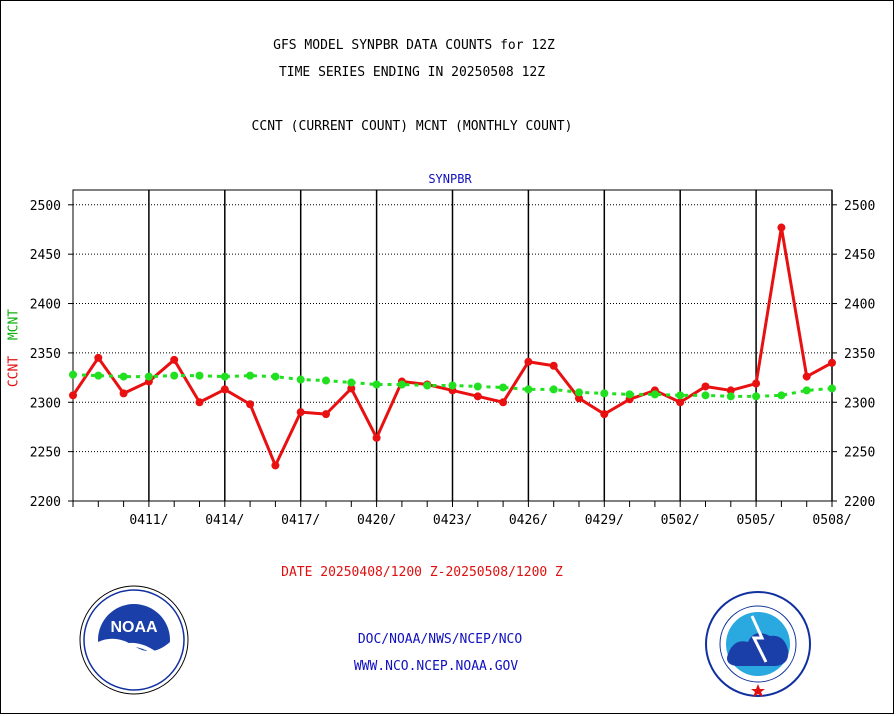  What do you see at coordinates (376, 520) in the screenshot?
I see `x-tick-label: 0420/` at bounding box center [376, 520].